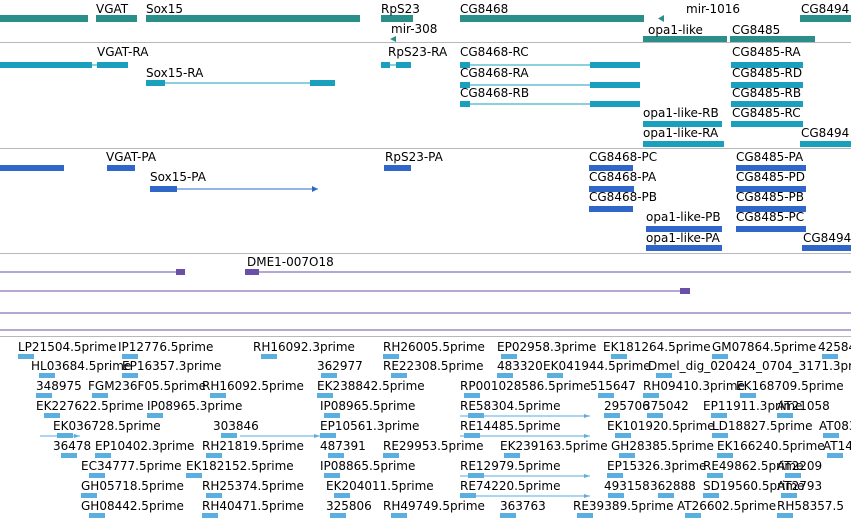 Image resolution: width=851 pixels, height=521 pixels. I want to click on feature-label: CG8485-PA, so click(770, 157).